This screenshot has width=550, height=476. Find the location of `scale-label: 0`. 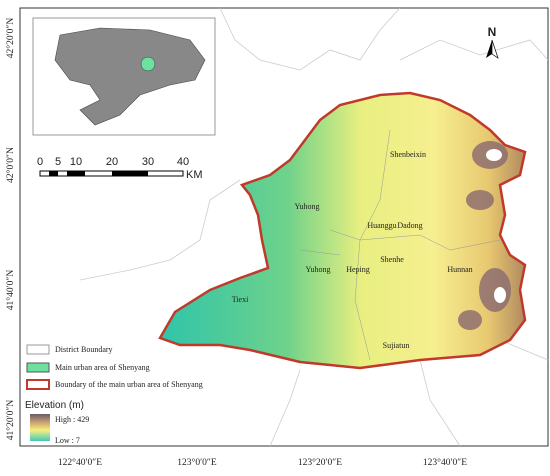

scale-label: 0 is located at coordinates (40, 162).